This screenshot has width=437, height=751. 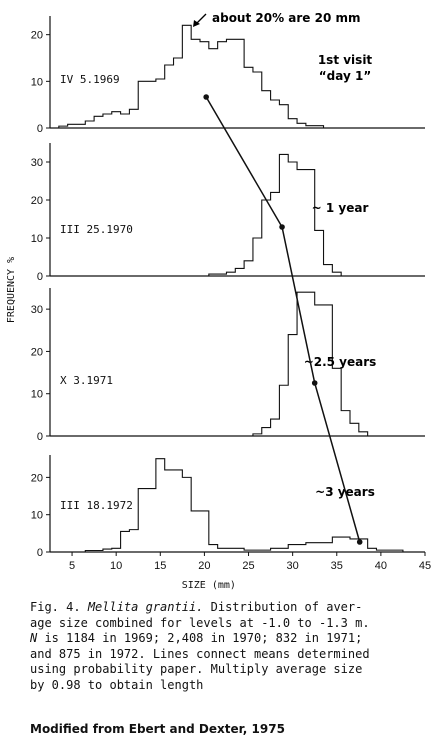 What do you see at coordinates (34, 638) in the screenshot?
I see `caption-n-letter: N` at bounding box center [34, 638].